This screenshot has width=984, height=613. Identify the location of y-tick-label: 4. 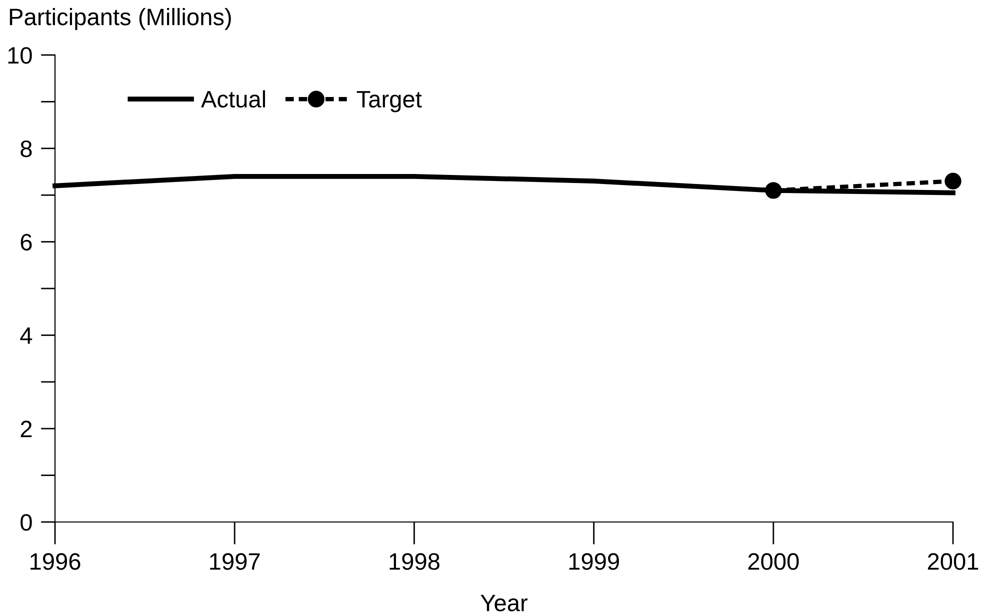
(26, 336).